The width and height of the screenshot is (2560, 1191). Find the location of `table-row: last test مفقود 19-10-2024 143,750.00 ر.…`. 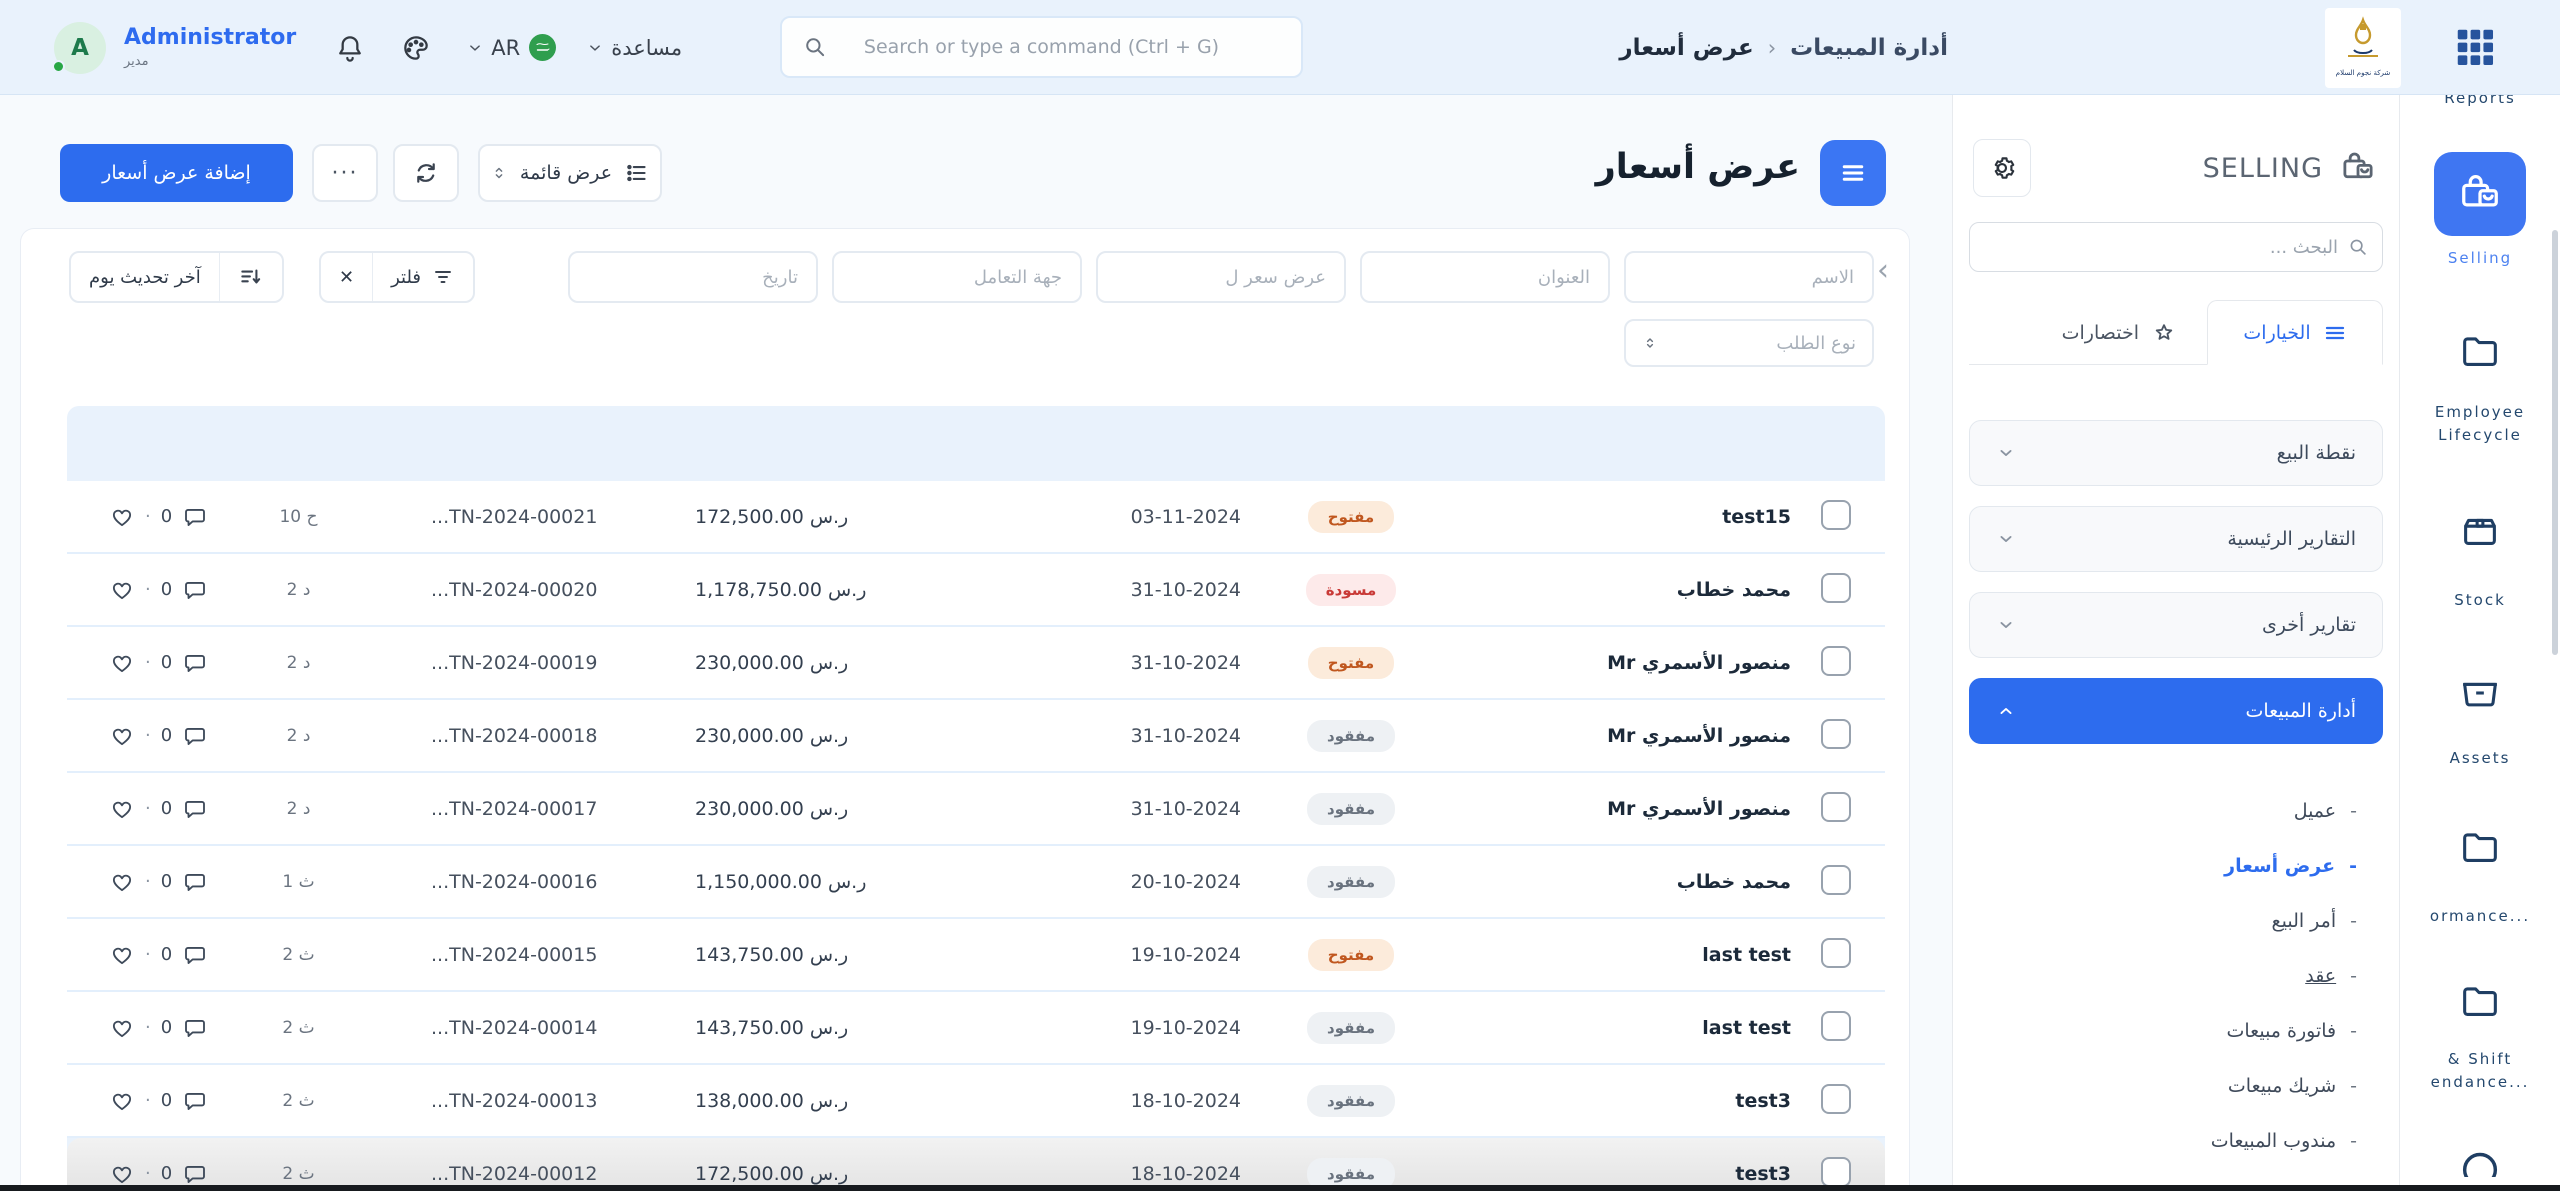

table-row: last test مفقود 19-10-2024 143,750.00 ر.… is located at coordinates (976, 1028).